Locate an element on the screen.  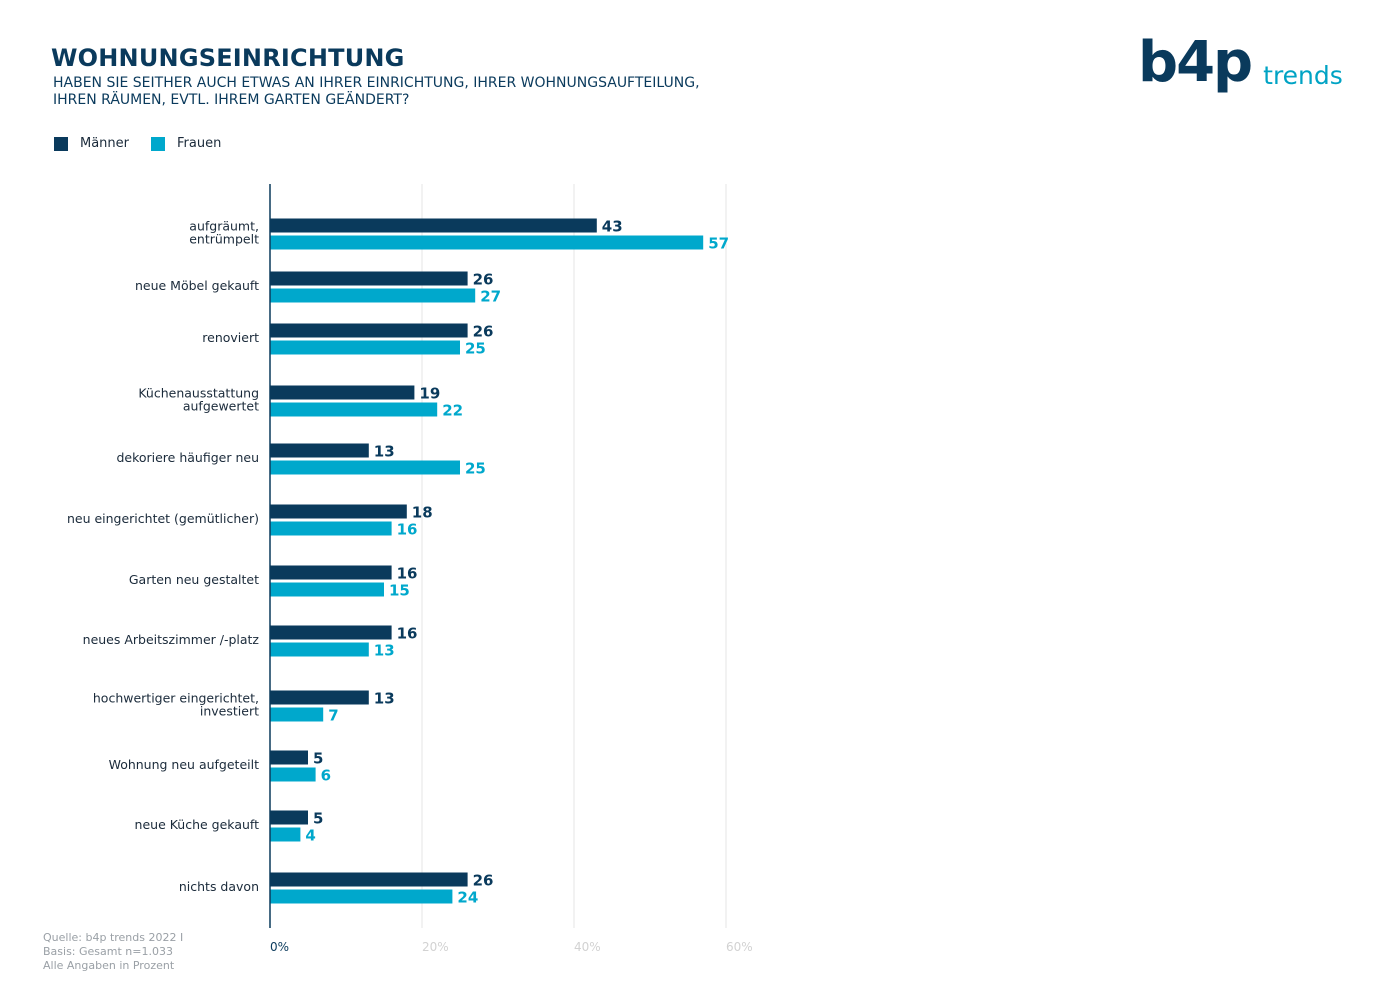
footer-source: Quelle: b4p trends 2022 I is located at coordinates (113, 937).